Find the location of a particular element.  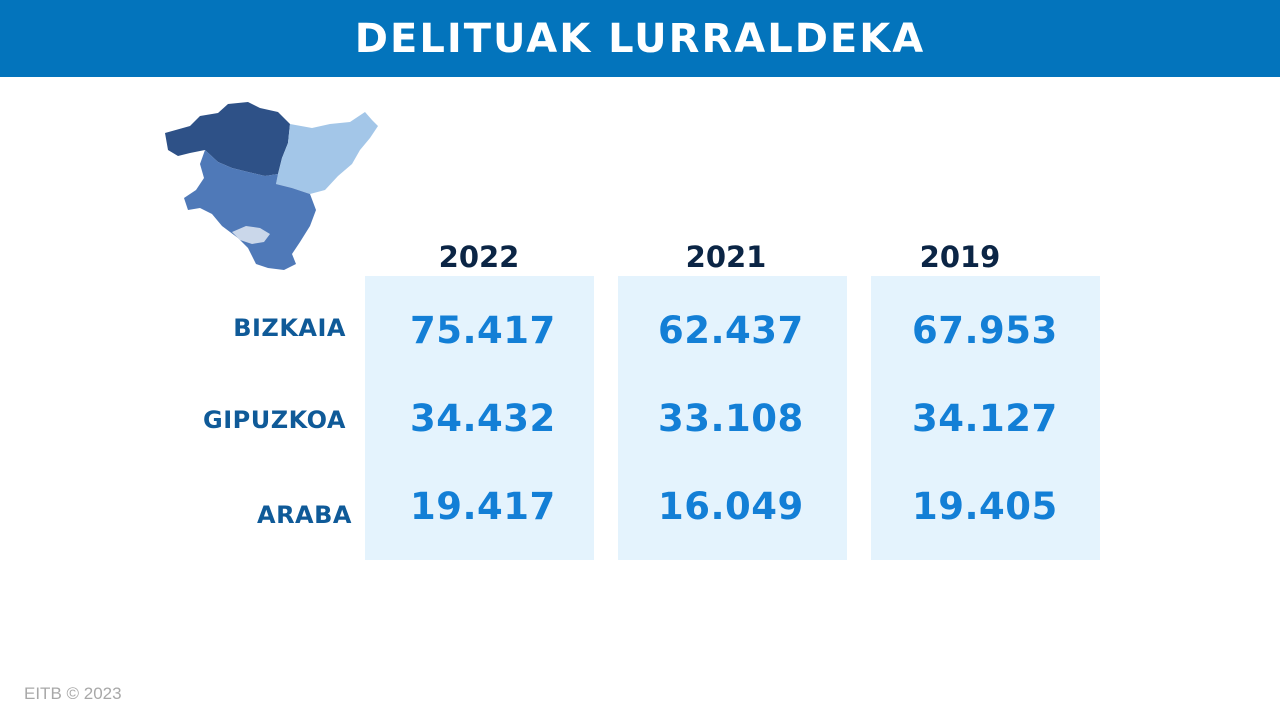

value-gipuzkoa-2021: 33.108 is located at coordinates (731, 418).